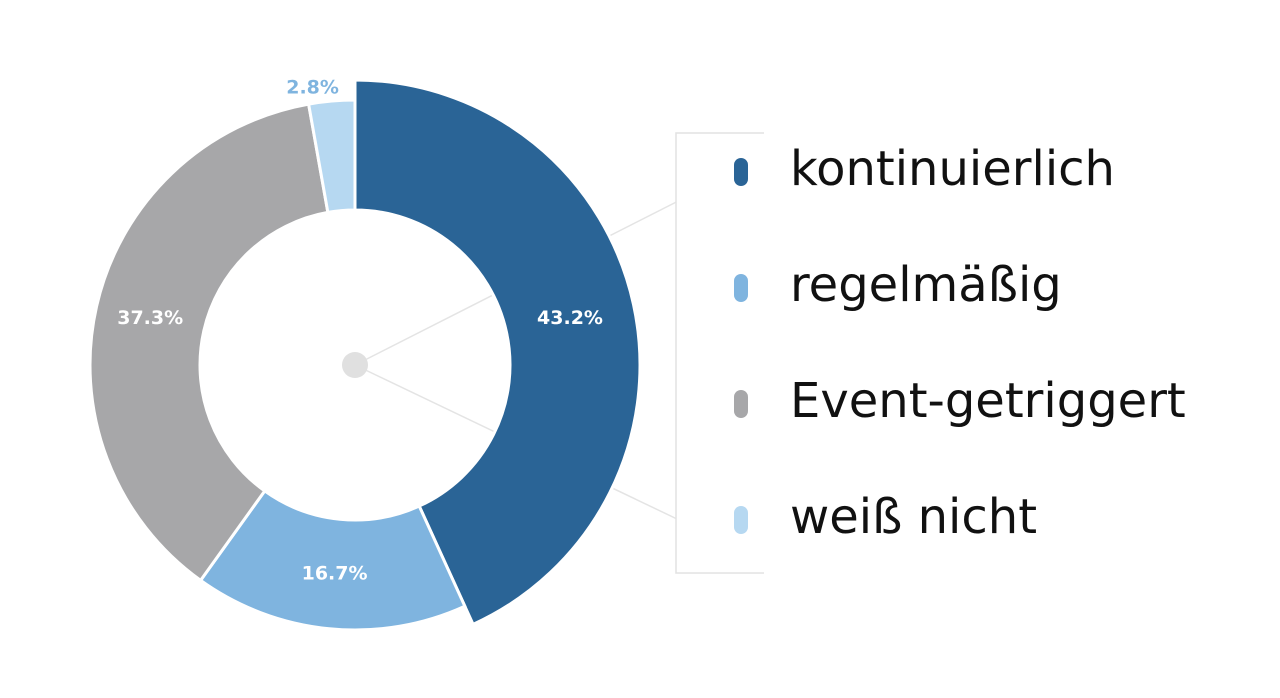 The width and height of the screenshot is (1280, 698). What do you see at coordinates (988, 401) in the screenshot?
I see `legend-label: Event-getriggert` at bounding box center [988, 401].